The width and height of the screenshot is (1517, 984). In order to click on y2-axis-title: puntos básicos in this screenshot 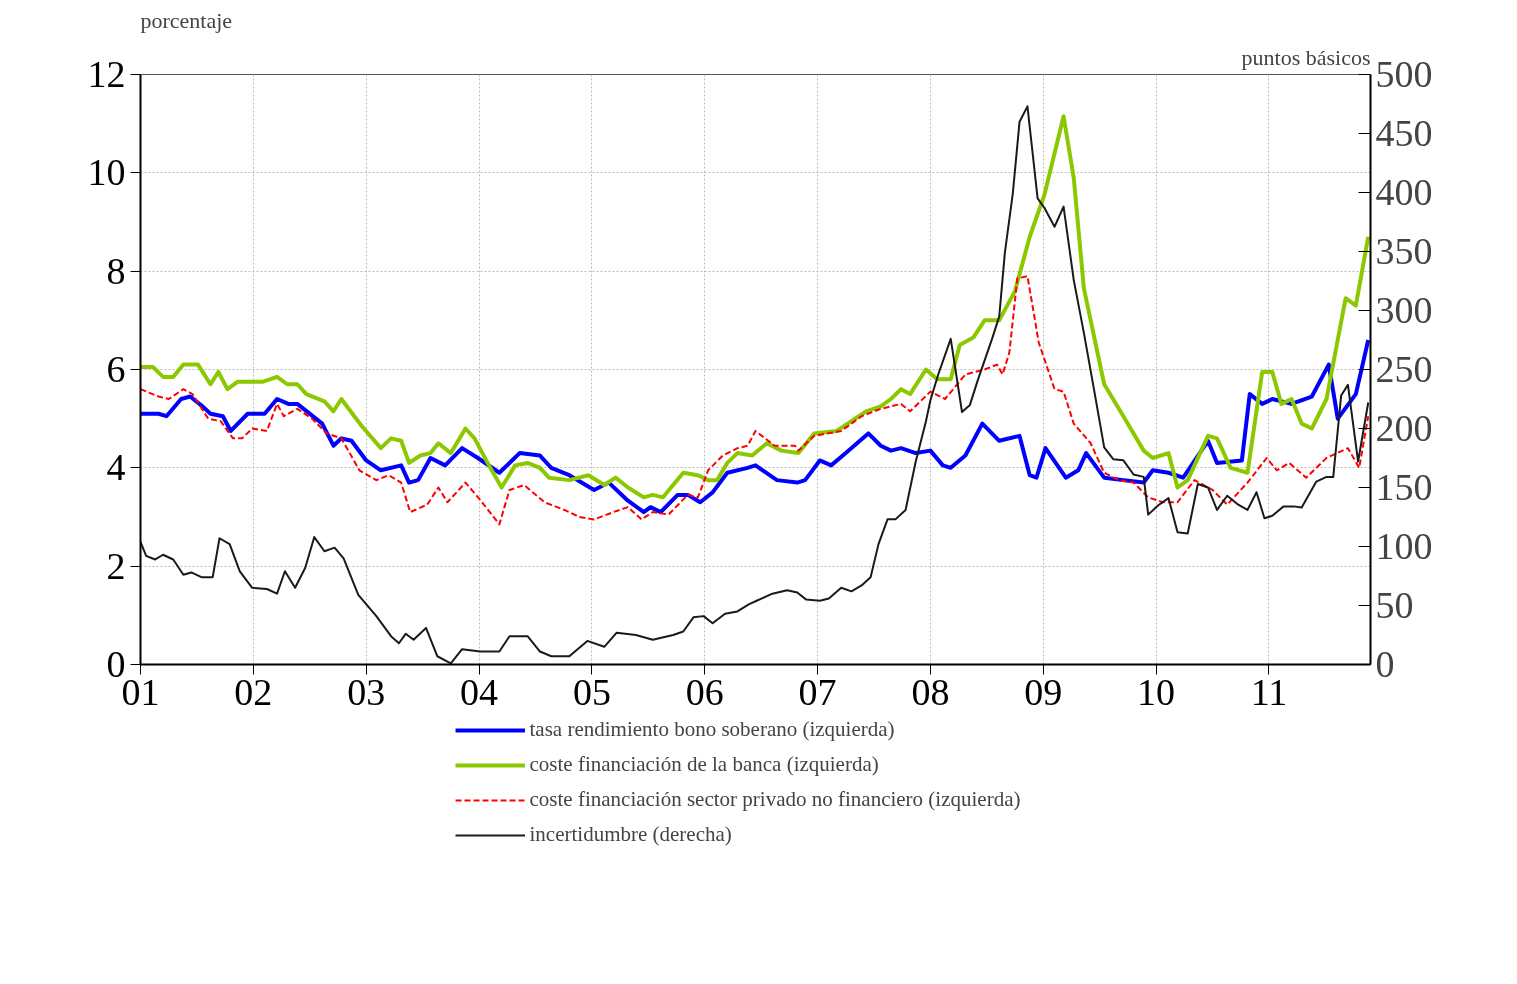, I will do `click(1306, 57)`.